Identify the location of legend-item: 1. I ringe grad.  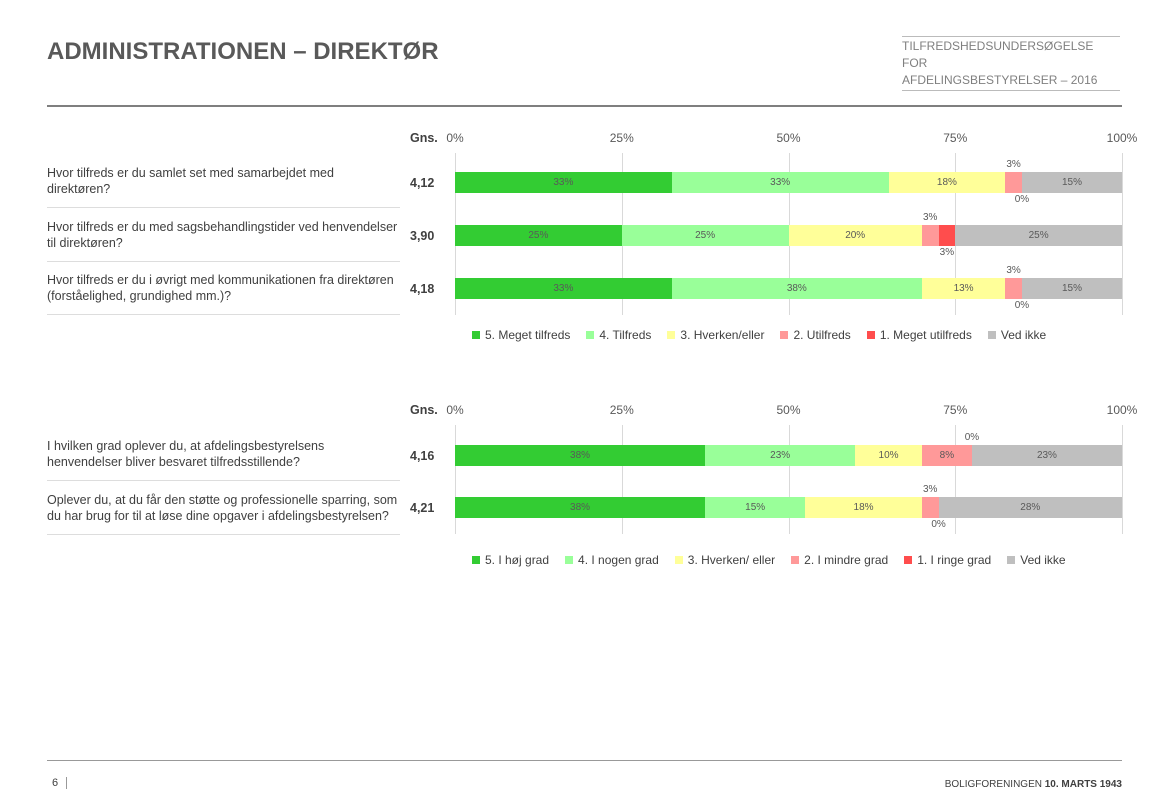
(947, 560).